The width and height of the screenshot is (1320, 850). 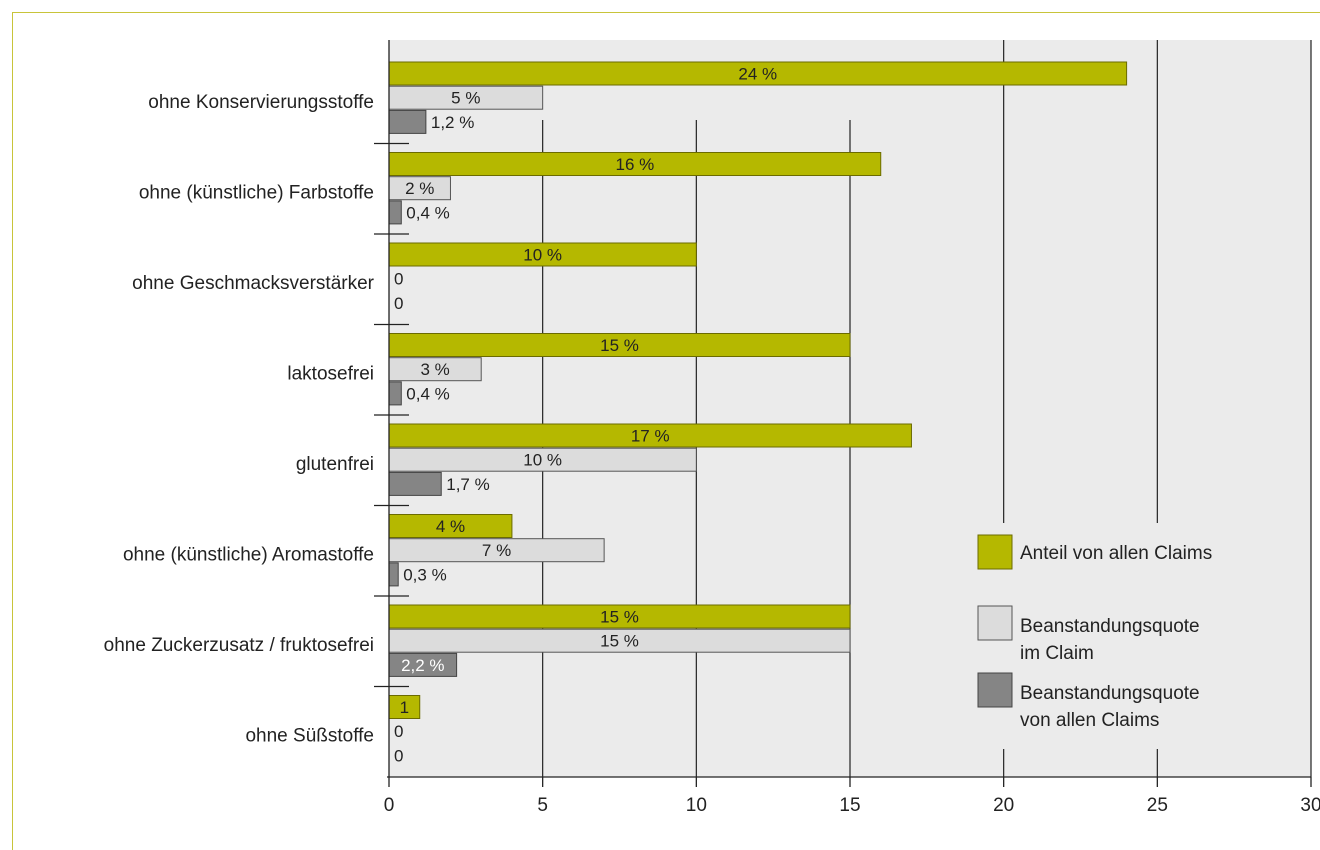 What do you see at coordinates (1310, 805) in the screenshot?
I see `x-tick-label-30: 30` at bounding box center [1310, 805].